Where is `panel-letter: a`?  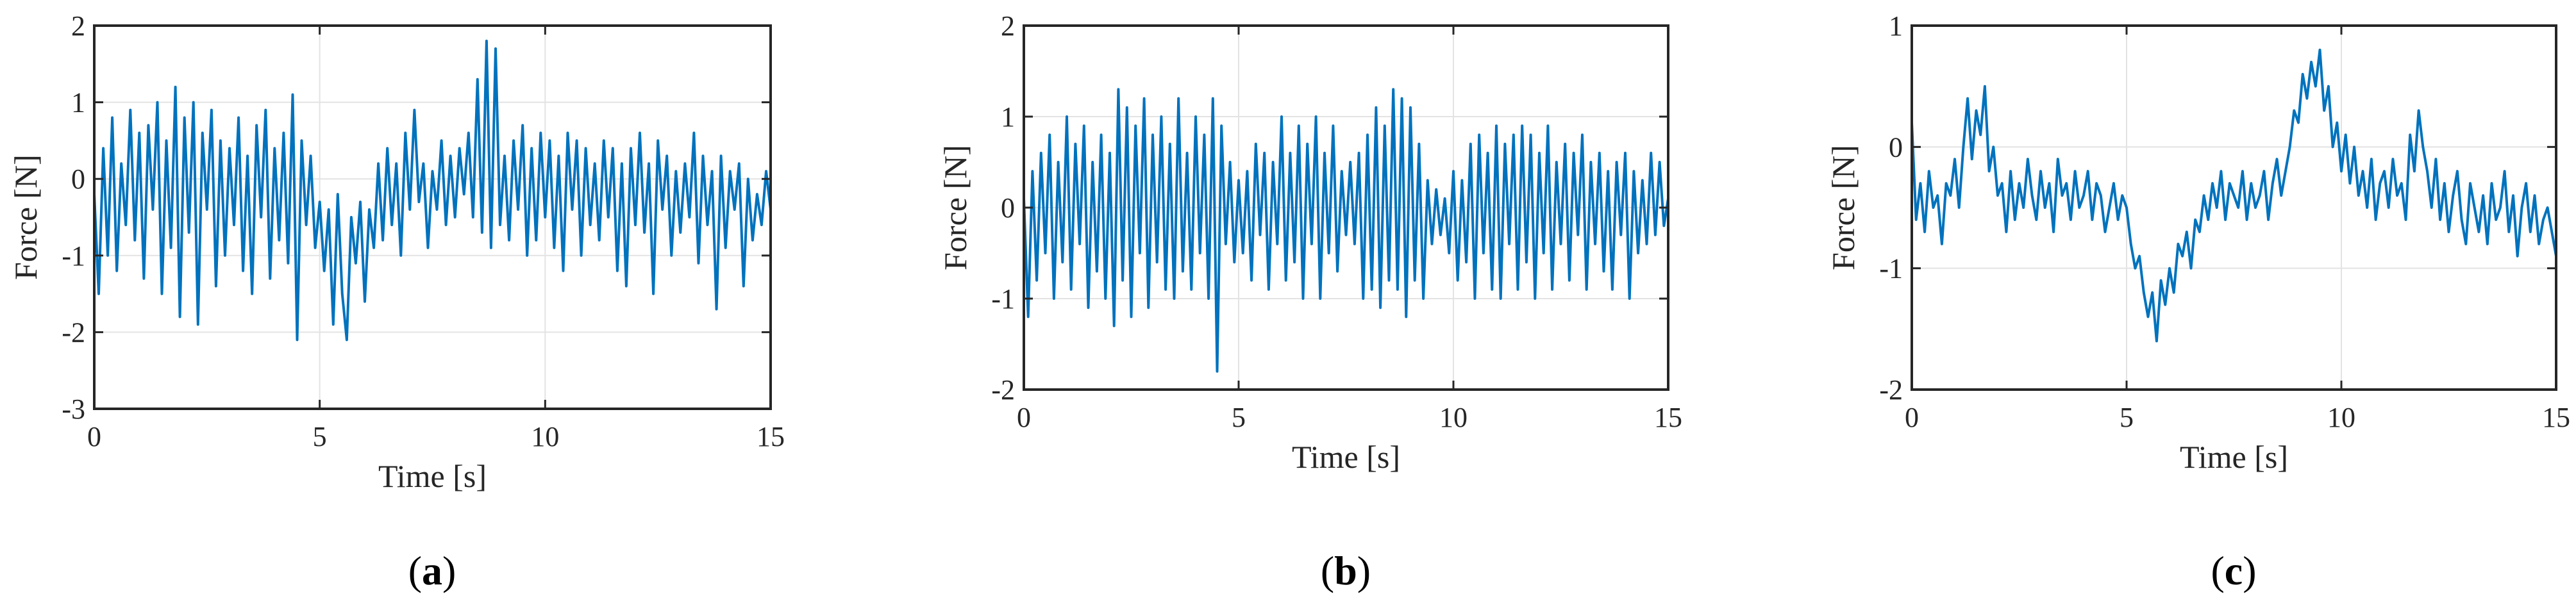 panel-letter: a is located at coordinates (432, 570).